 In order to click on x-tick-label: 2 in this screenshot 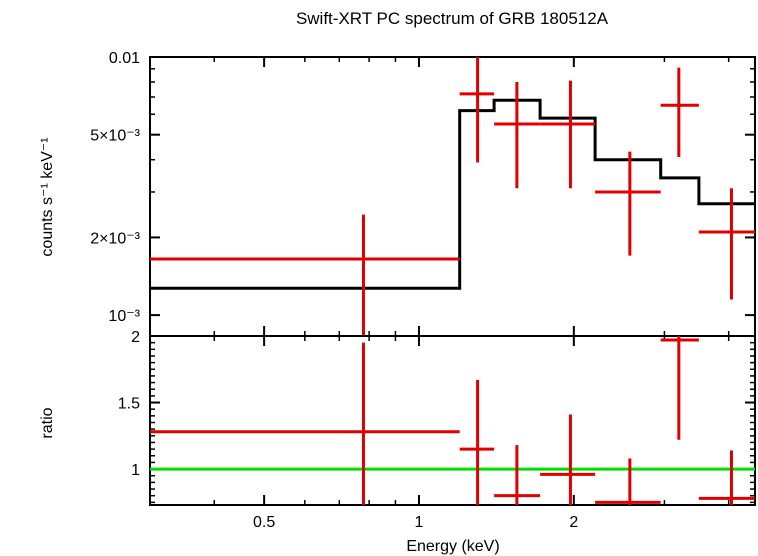, I will do `click(573, 522)`.